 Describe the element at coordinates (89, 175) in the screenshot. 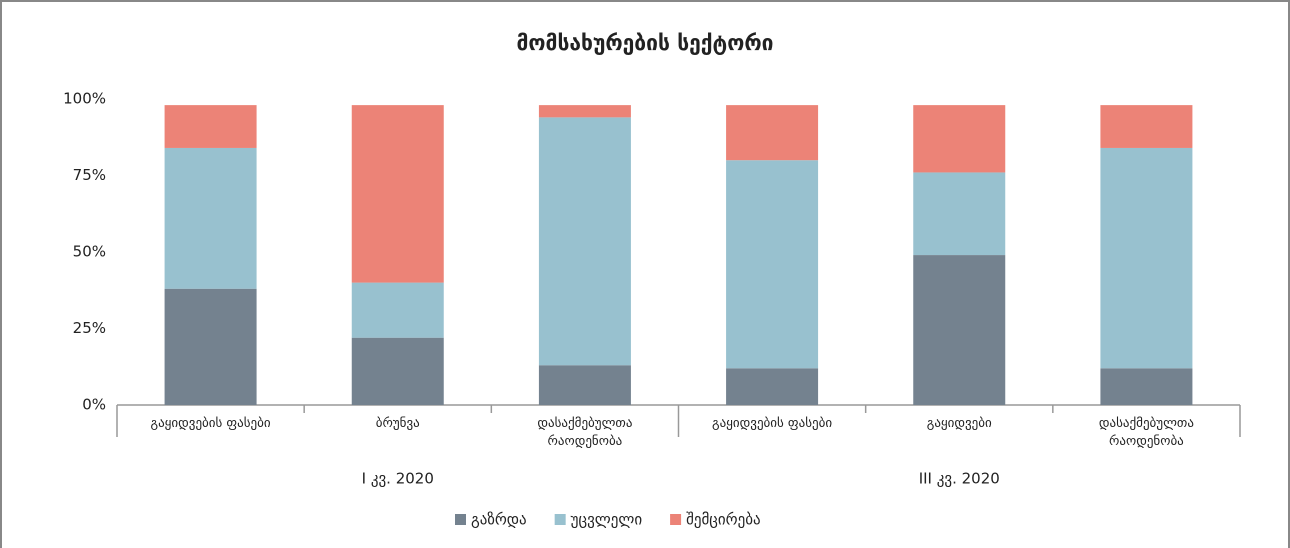

I see `y-tick-label: 75%` at that location.